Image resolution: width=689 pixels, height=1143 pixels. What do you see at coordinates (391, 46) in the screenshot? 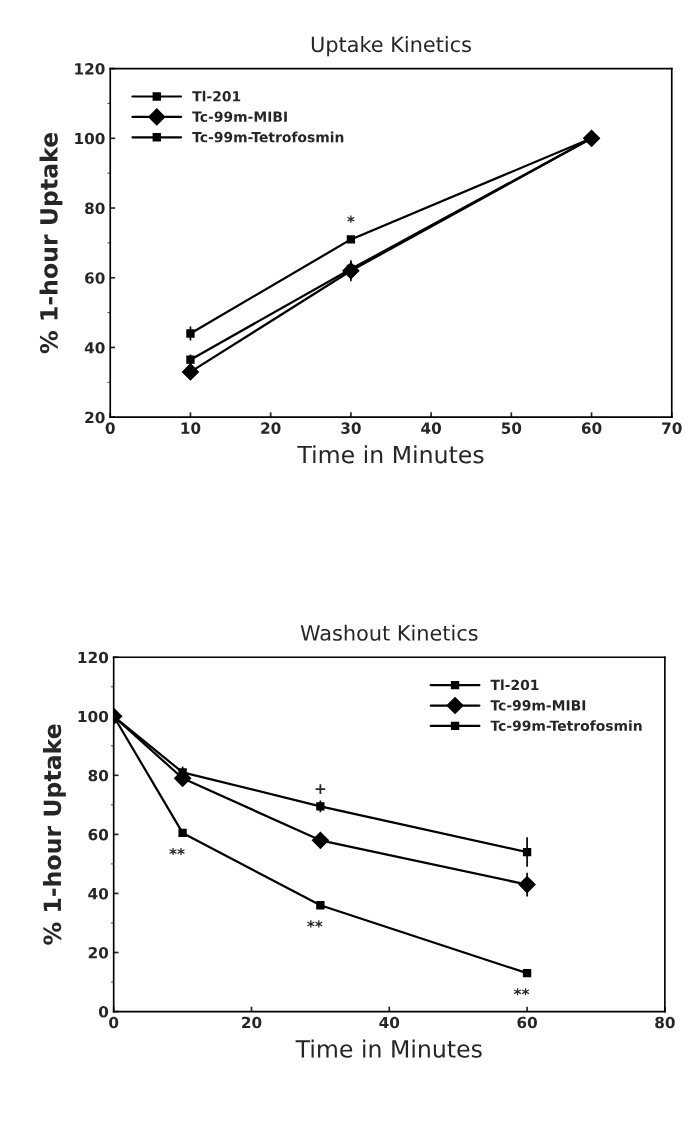
I see `chart-title: Uptake Kinetics` at bounding box center [391, 46].